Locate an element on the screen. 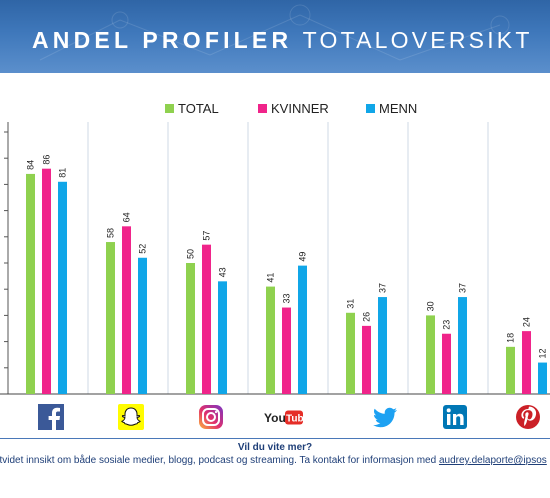 The image size is (550, 498). bar-menn-facebook is located at coordinates (62, 287).